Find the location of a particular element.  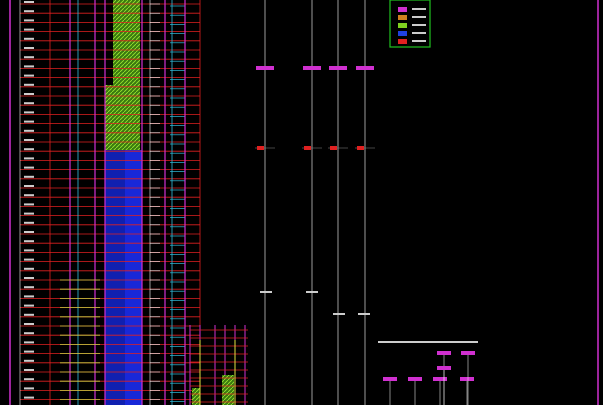

hatch-zone is located at coordinates (115, 117).